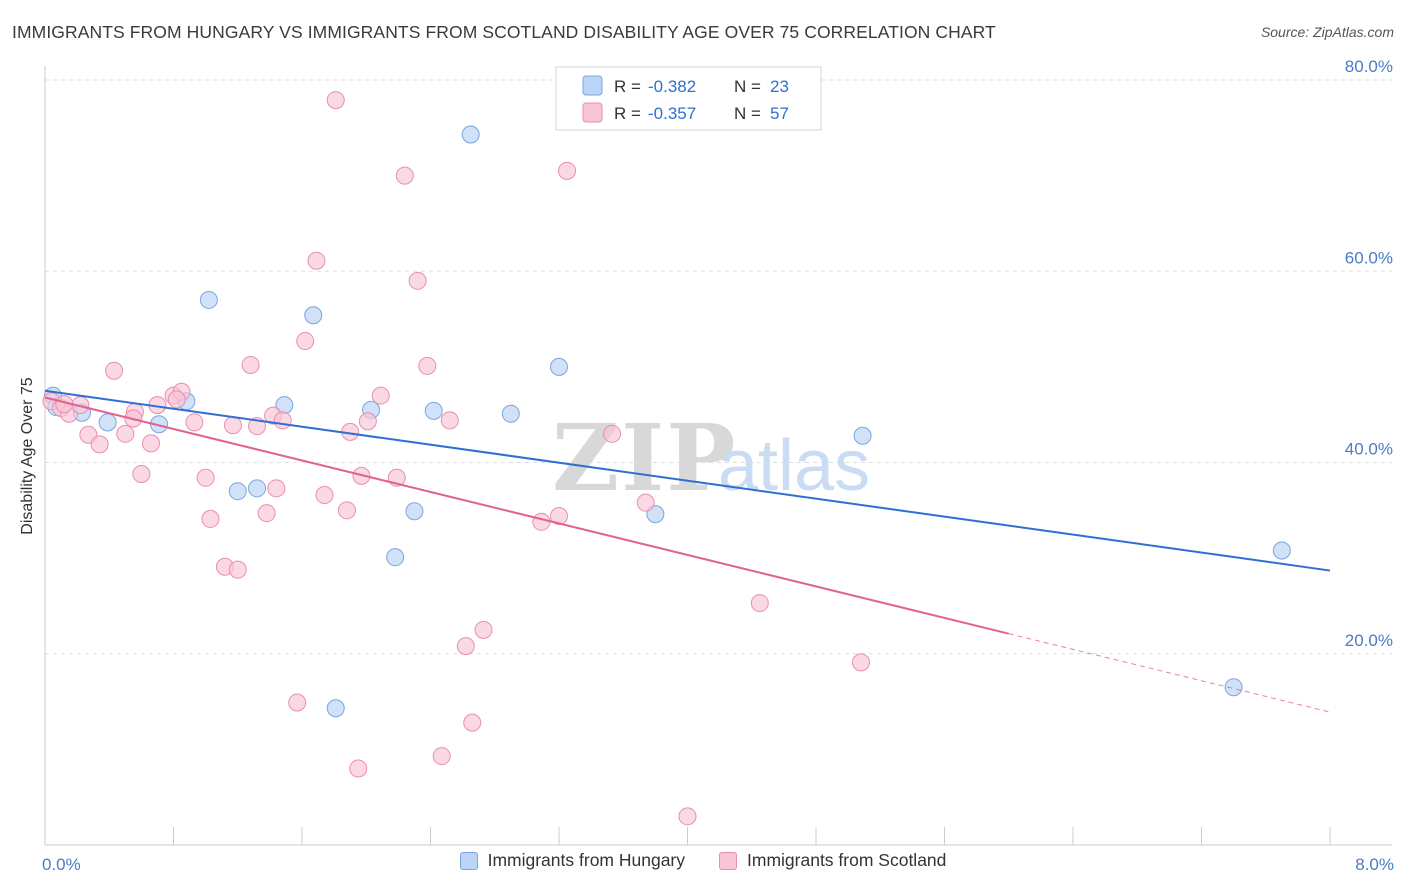 Image resolution: width=1406 pixels, height=892 pixels. What do you see at coordinates (672, 86) in the screenshot?
I see `legend-r-hungary: -0.382` at bounding box center [672, 86].